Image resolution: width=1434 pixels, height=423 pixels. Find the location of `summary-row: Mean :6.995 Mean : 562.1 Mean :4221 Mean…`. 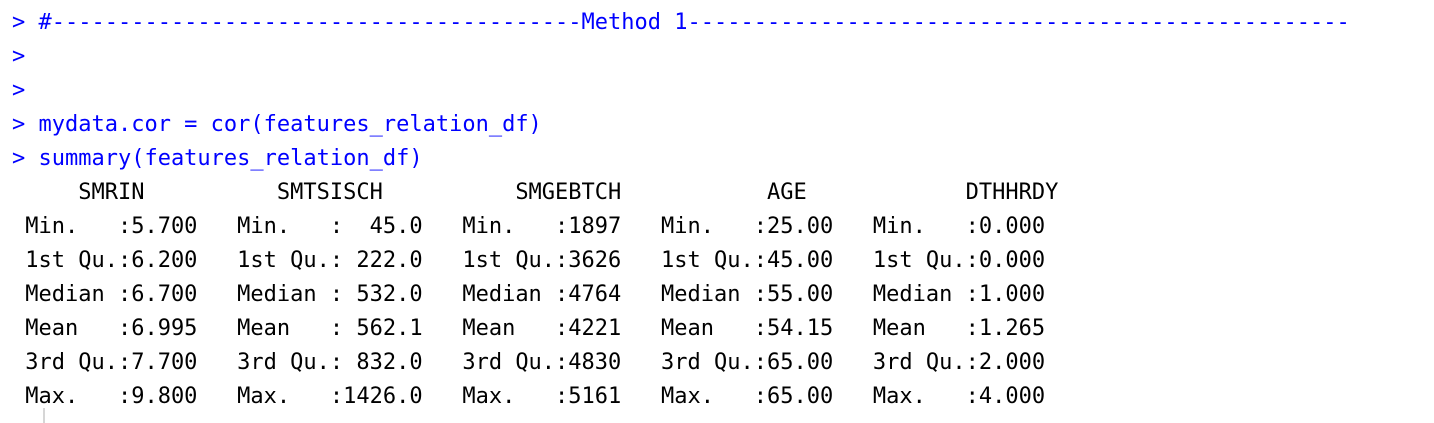

summary-row: Mean :6.995 Mean : 562.1 Mean :4221 Mean… is located at coordinates (542, 328).